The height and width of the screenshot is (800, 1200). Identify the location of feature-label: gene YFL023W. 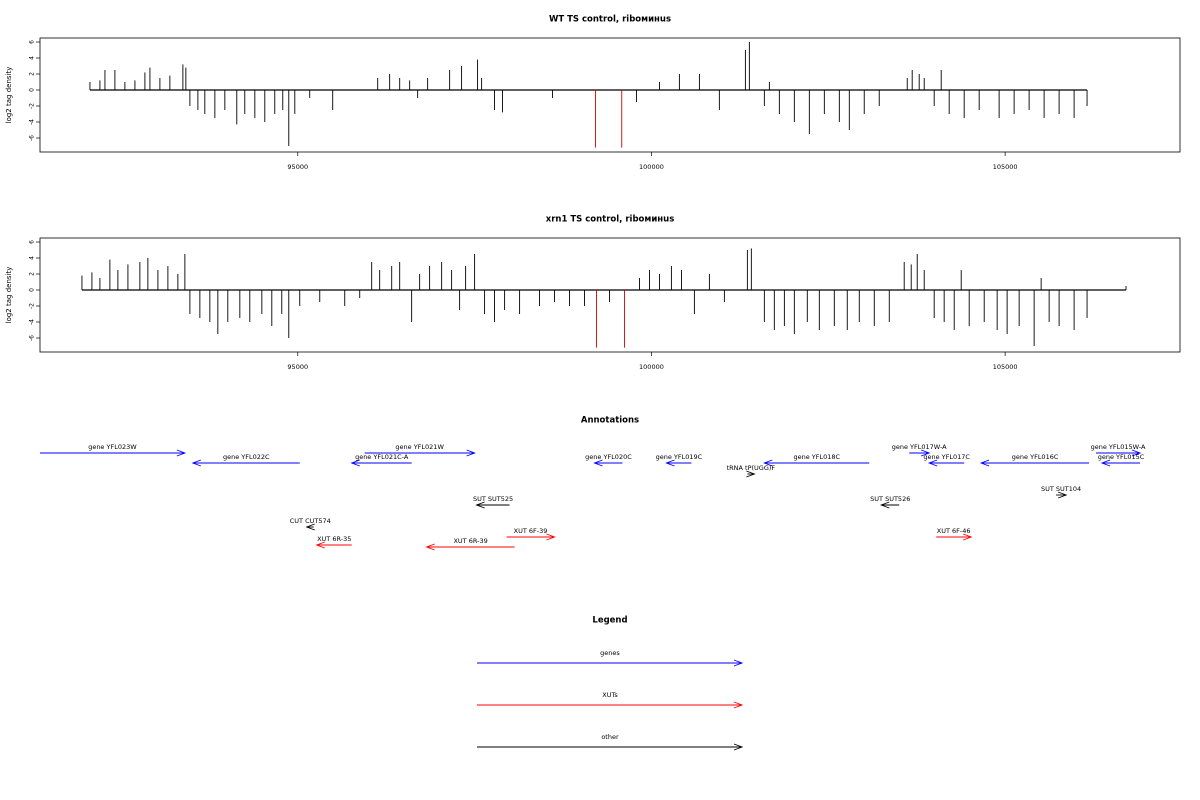
(112, 447).